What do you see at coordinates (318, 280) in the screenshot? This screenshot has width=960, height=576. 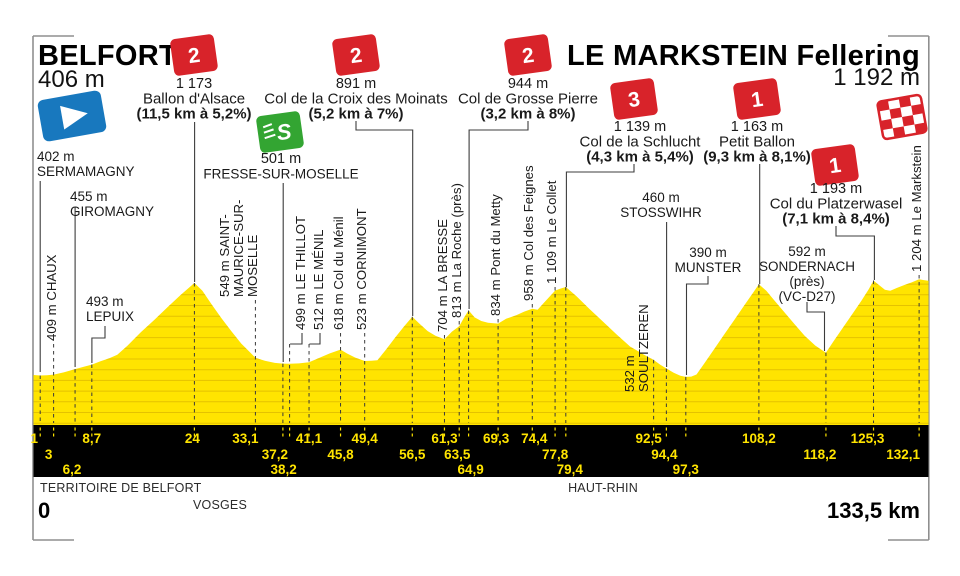 I see `waypoint-label: 512 m LE MÉNIL` at bounding box center [318, 280].